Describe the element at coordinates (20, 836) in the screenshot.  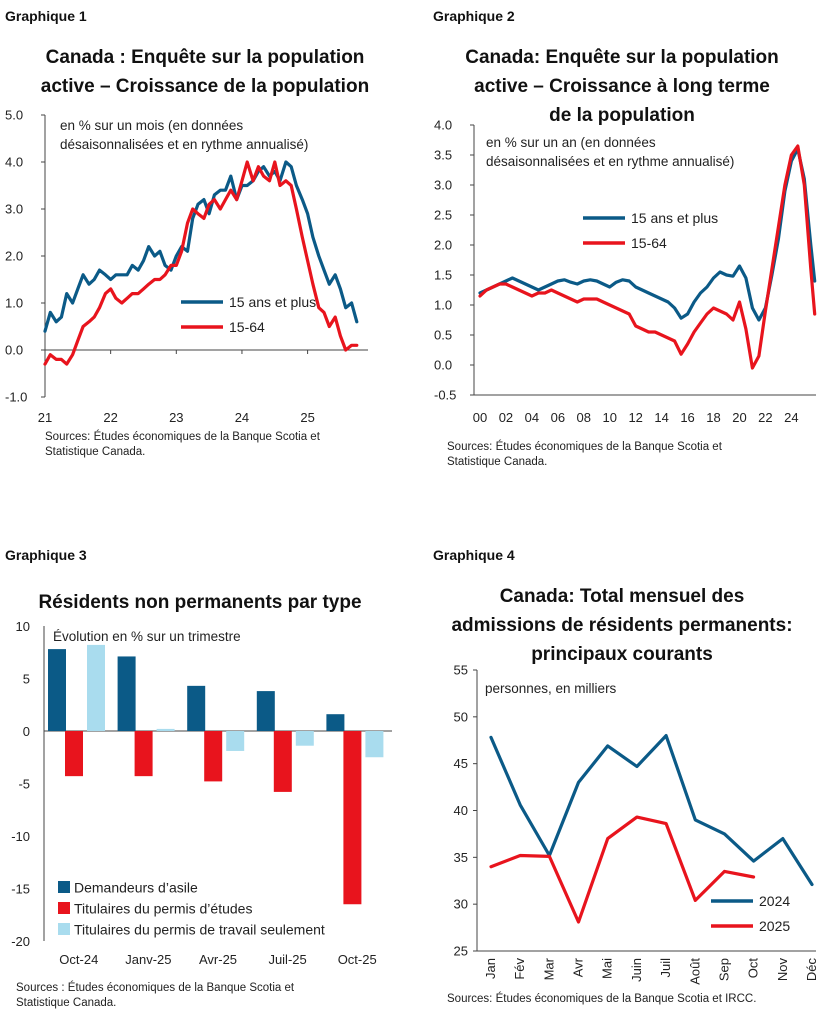
I see `chart-3-y-tick-label: -10` at that location.